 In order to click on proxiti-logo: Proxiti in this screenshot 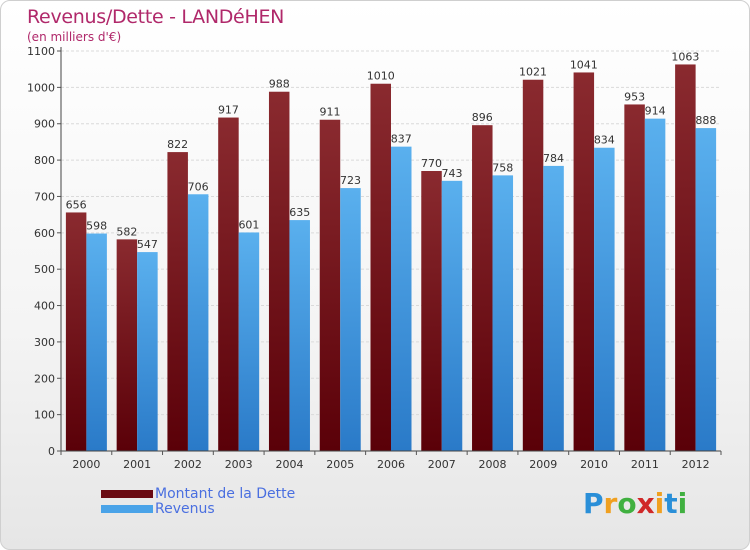, I will do `click(635, 503)`.